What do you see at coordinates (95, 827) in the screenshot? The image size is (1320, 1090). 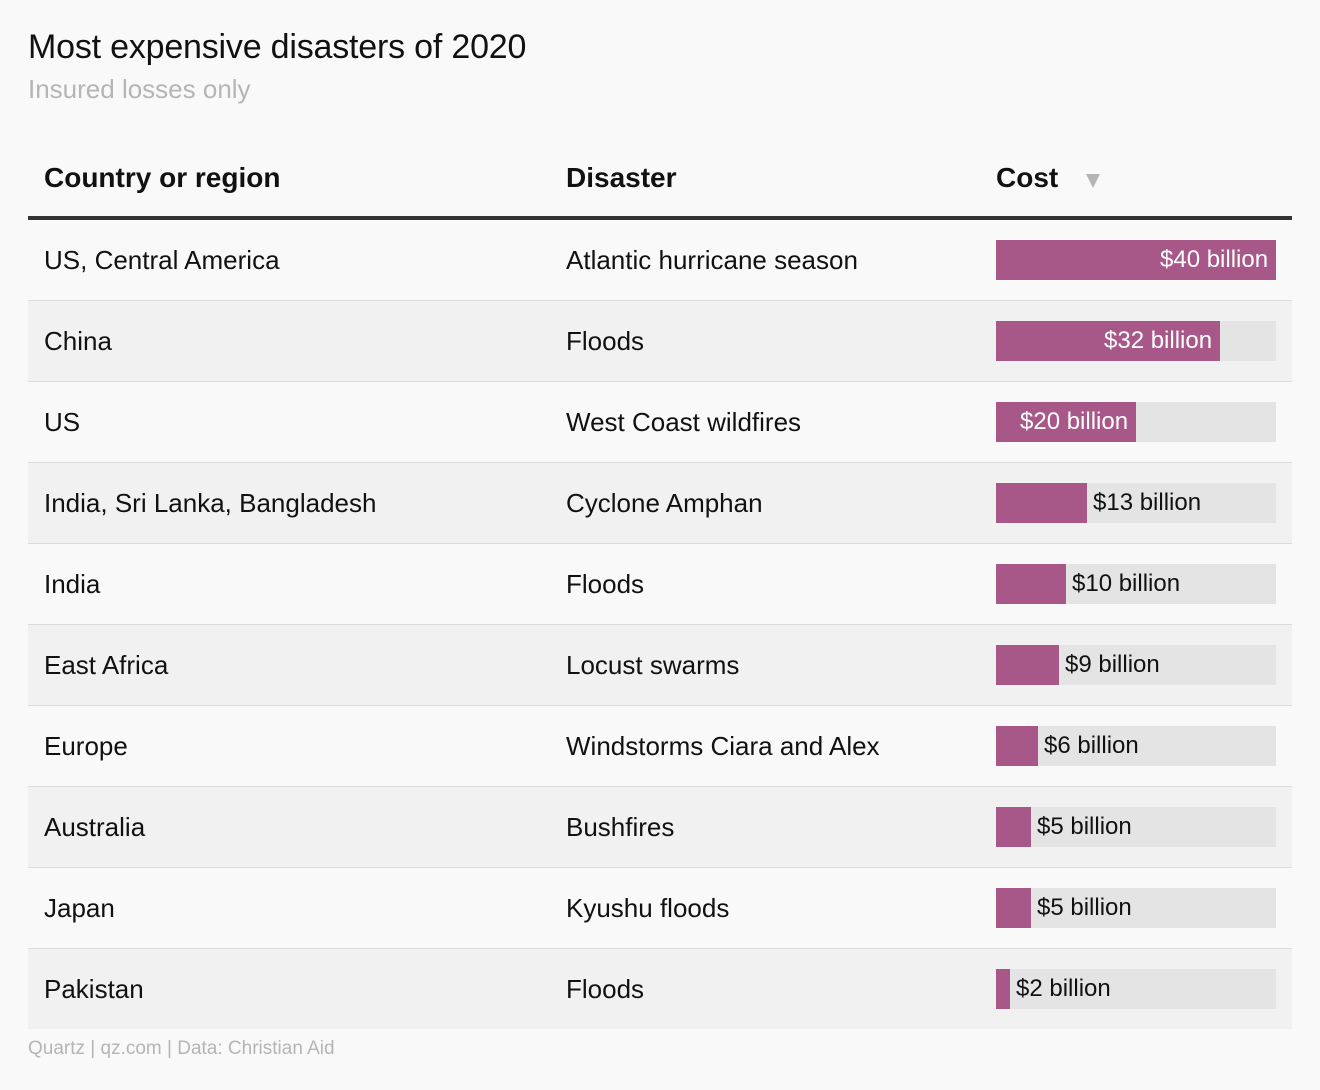 I see `cell-country: Australia` at bounding box center [95, 827].